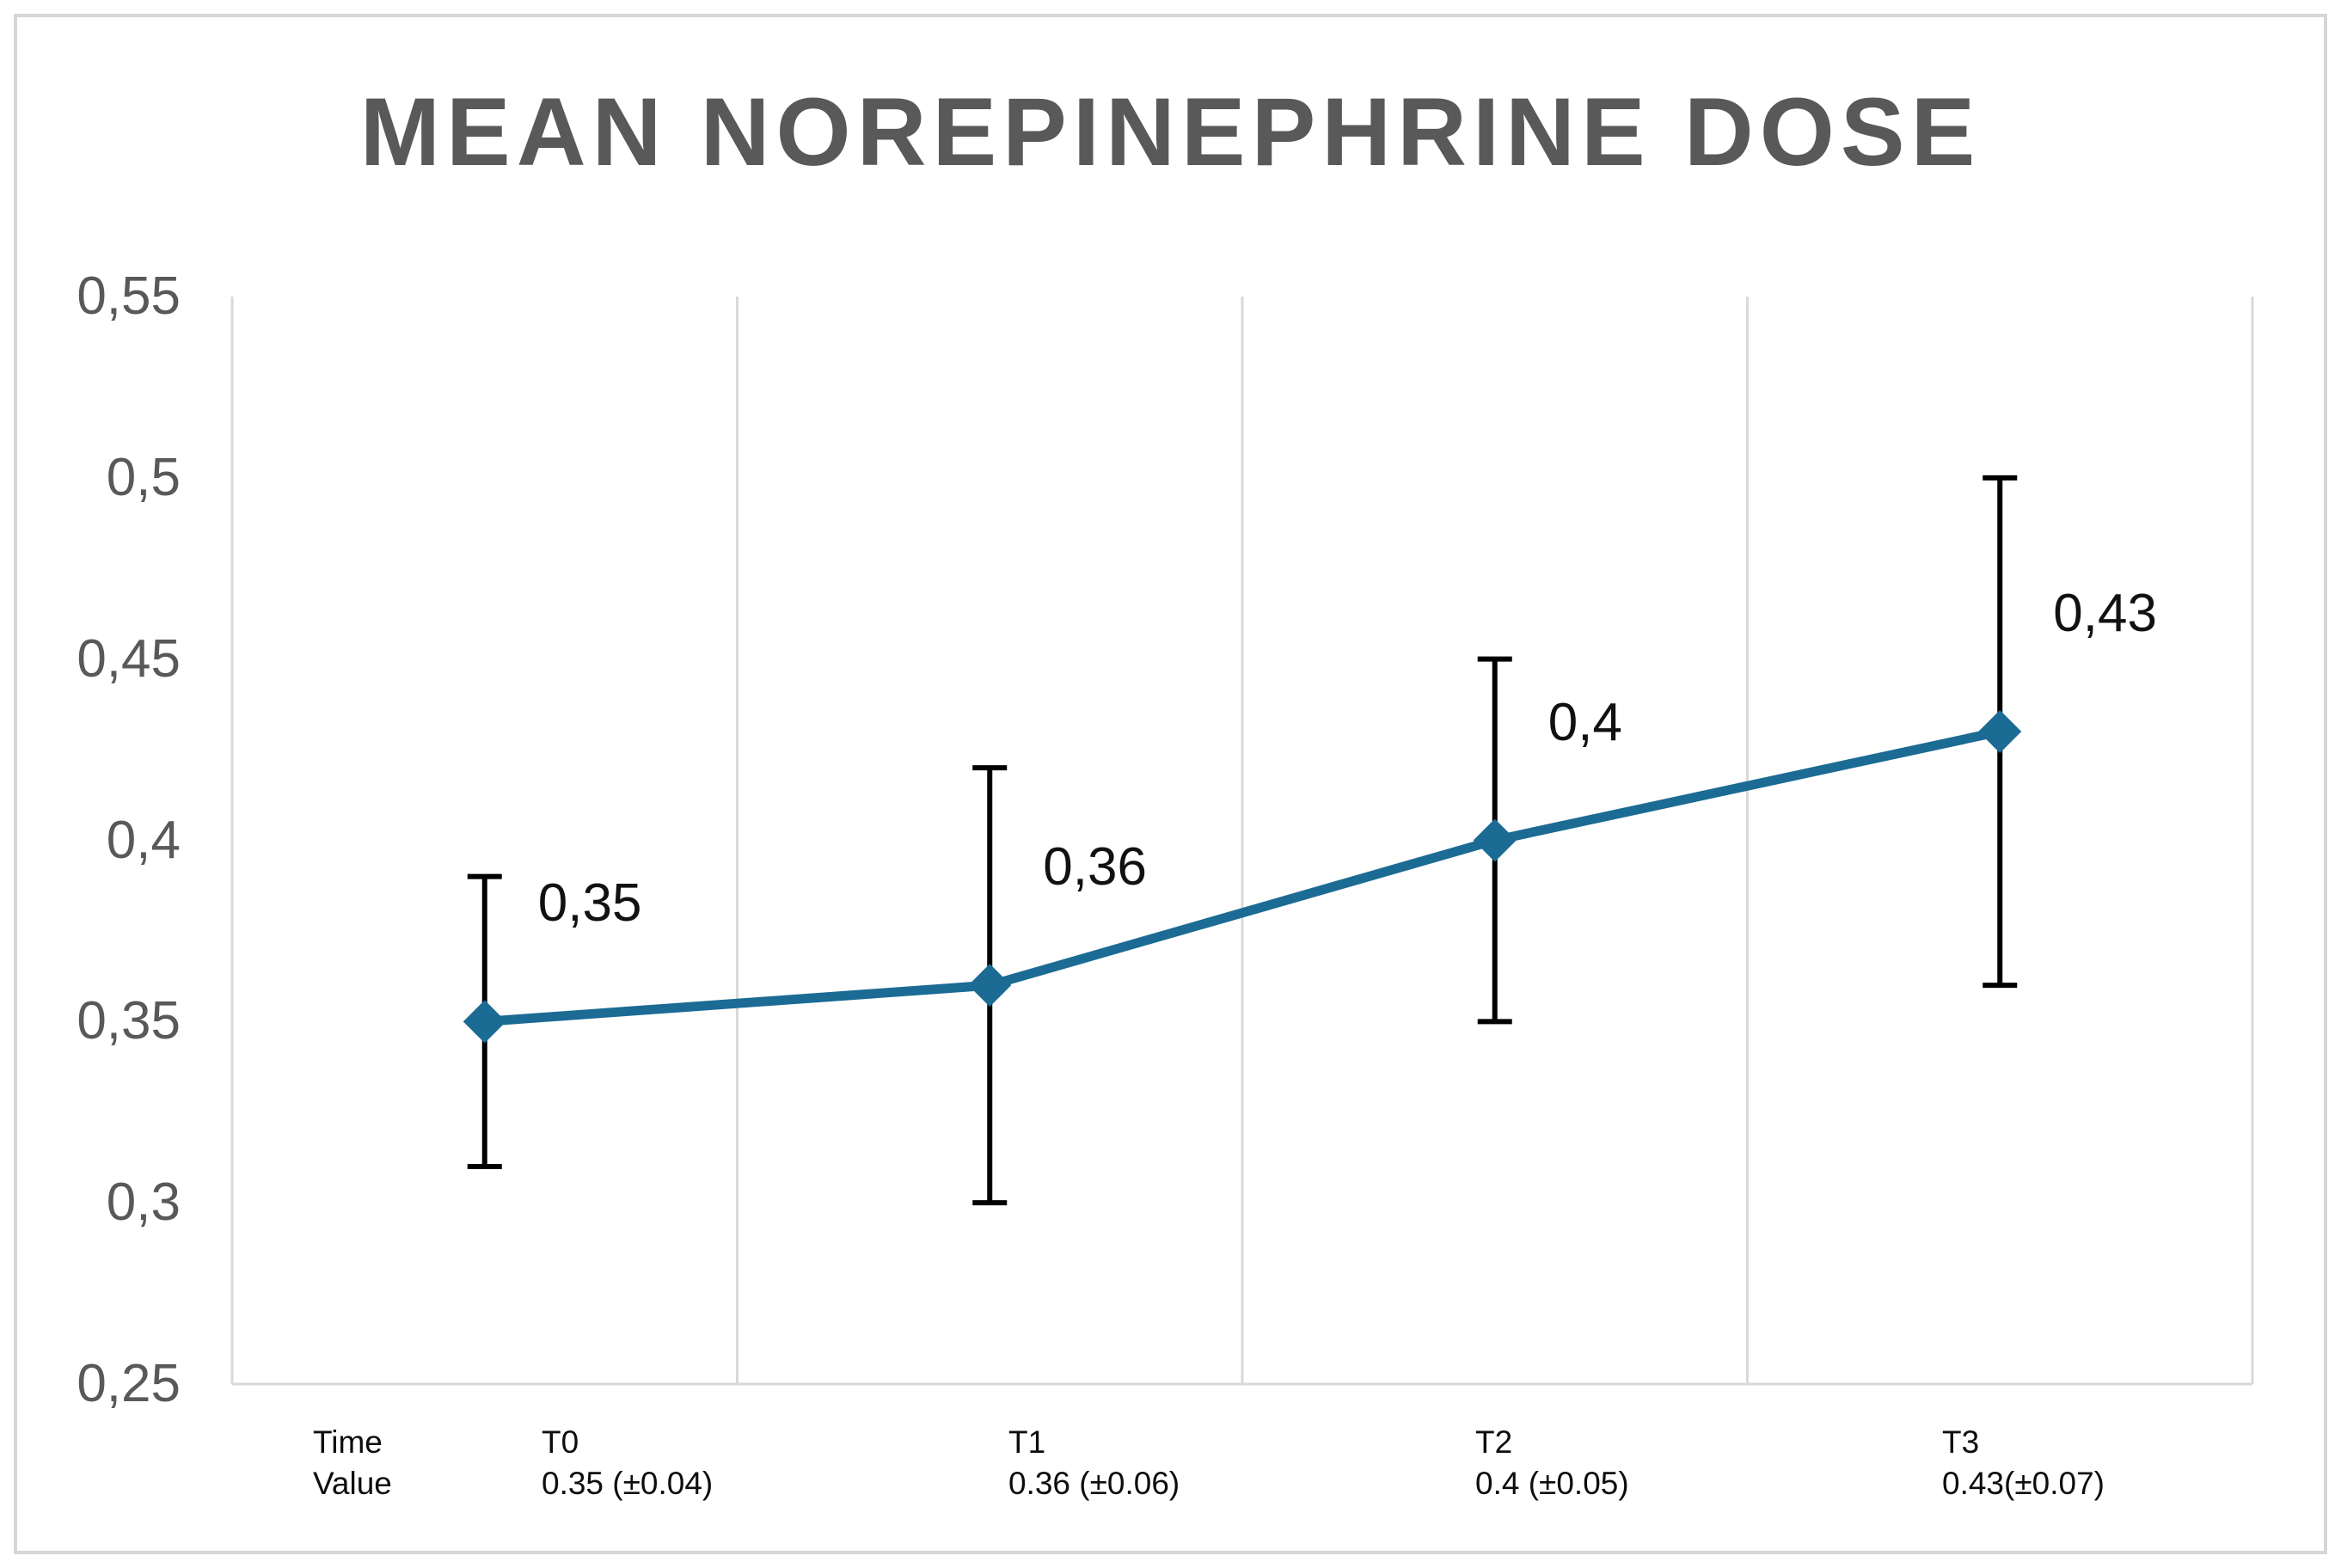 The image size is (2341, 1568). Describe the element at coordinates (1095, 867) in the screenshot. I see `data-point-label: 0,36` at that location.